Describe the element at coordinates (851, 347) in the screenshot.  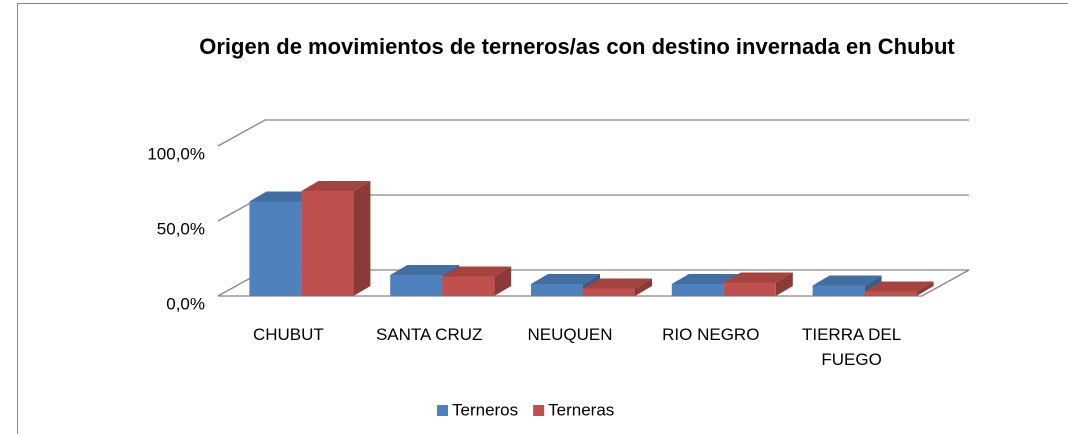
I see `x-tick-label: TIERRA DEL FUEGO` at that location.